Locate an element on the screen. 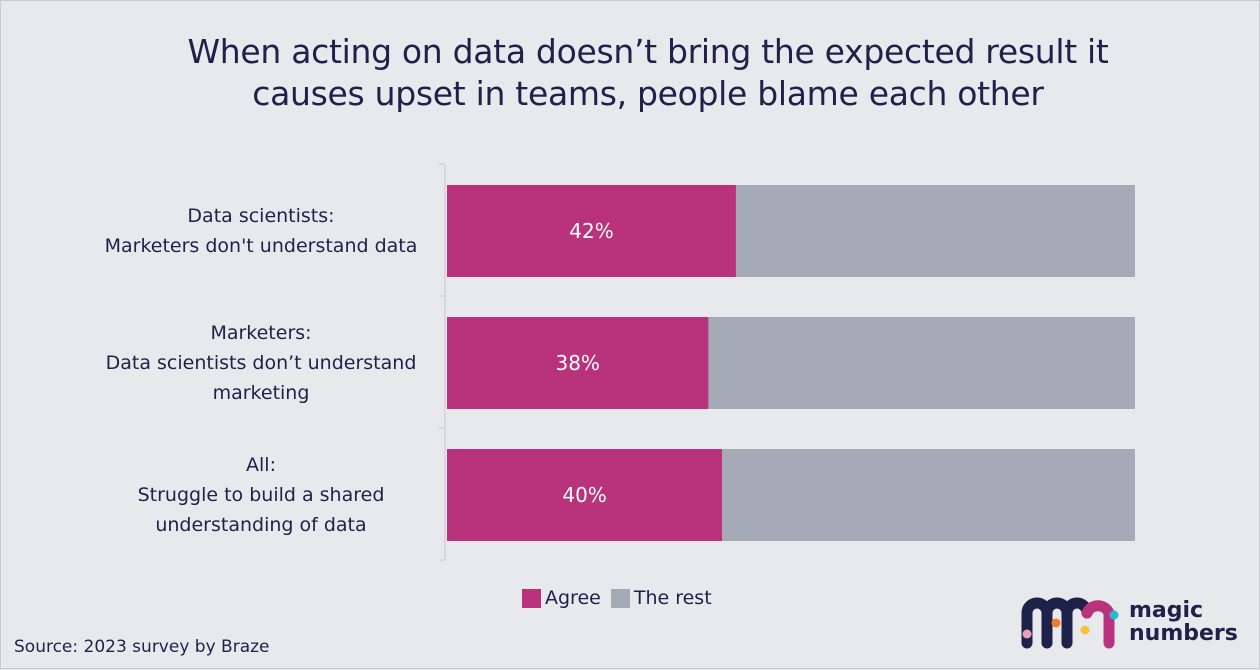  data-label: 38% is located at coordinates (577, 363).